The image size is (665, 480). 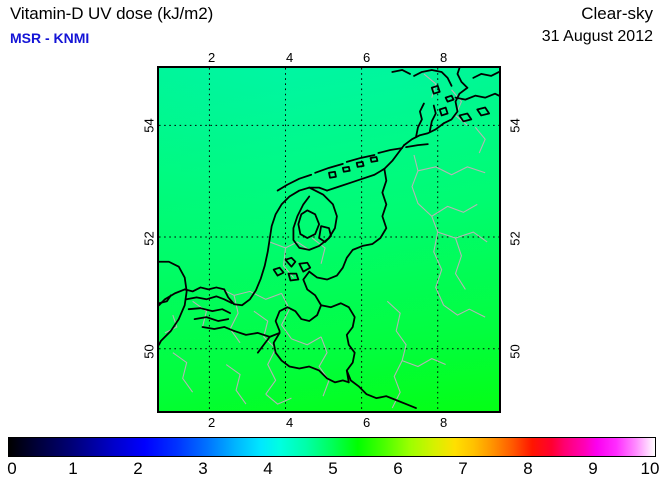 What do you see at coordinates (398, 468) in the screenshot?
I see `colorbar-tick-6: 6` at bounding box center [398, 468].